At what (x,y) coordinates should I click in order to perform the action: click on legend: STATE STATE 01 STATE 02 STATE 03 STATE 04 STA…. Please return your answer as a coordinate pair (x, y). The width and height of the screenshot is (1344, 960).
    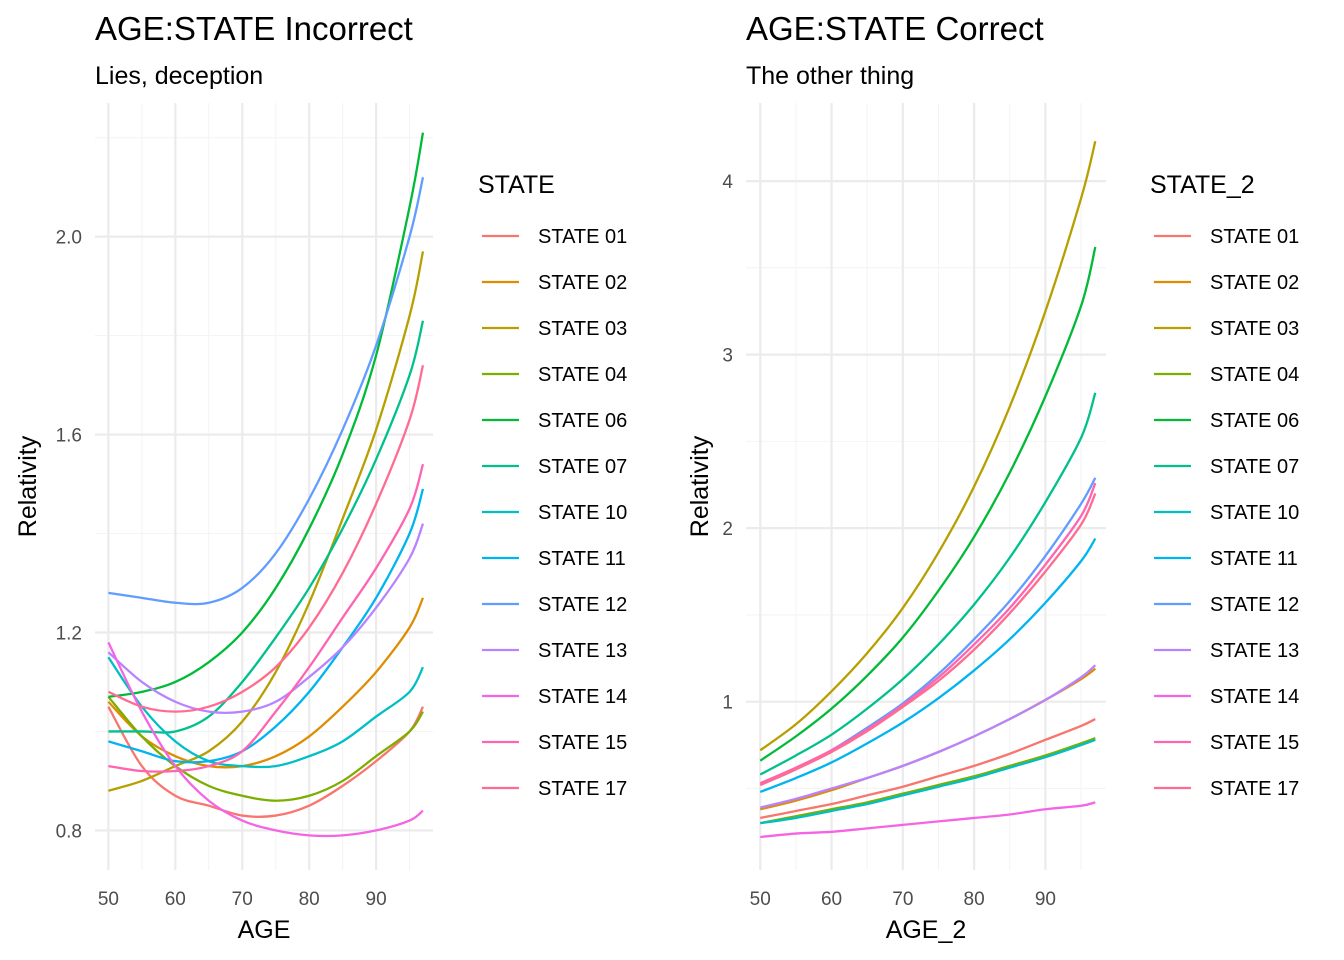
    Looking at the image, I should click on (552, 485).